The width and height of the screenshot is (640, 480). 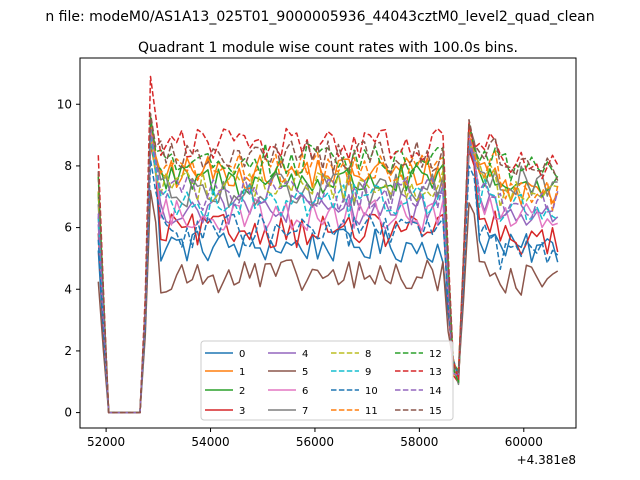 What do you see at coordinates (68, 413) in the screenshot?
I see `y-tick-label: 0` at bounding box center [68, 413].